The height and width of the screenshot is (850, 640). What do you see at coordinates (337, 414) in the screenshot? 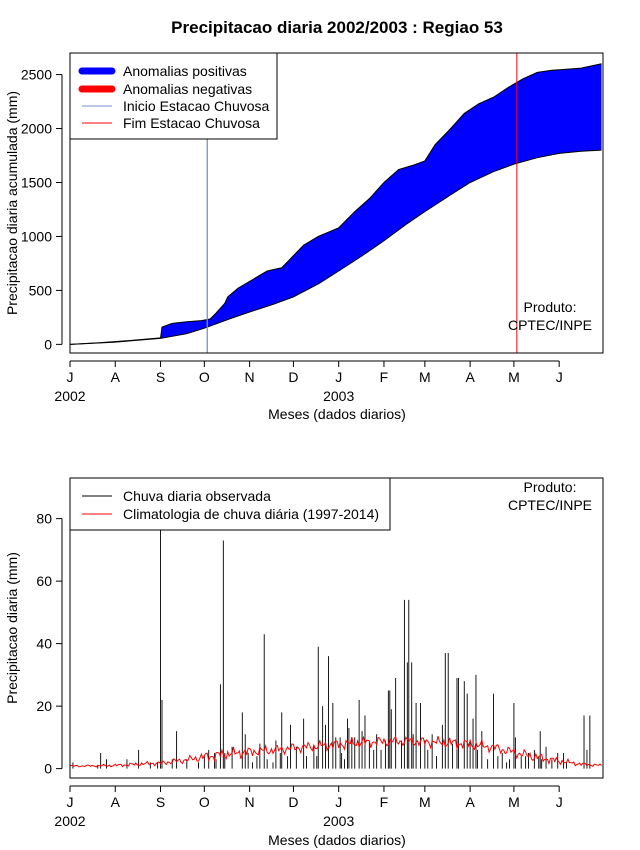
I see `top-x-axis-label: Meses (dados diarios)` at bounding box center [337, 414].